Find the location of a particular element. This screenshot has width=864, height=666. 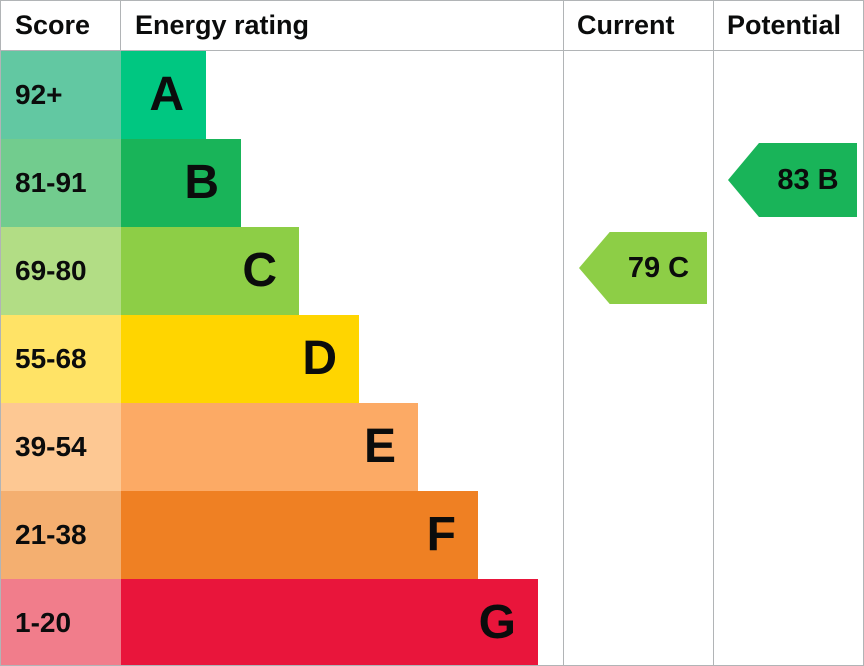

band-letter-c: C is located at coordinates (259, 270).